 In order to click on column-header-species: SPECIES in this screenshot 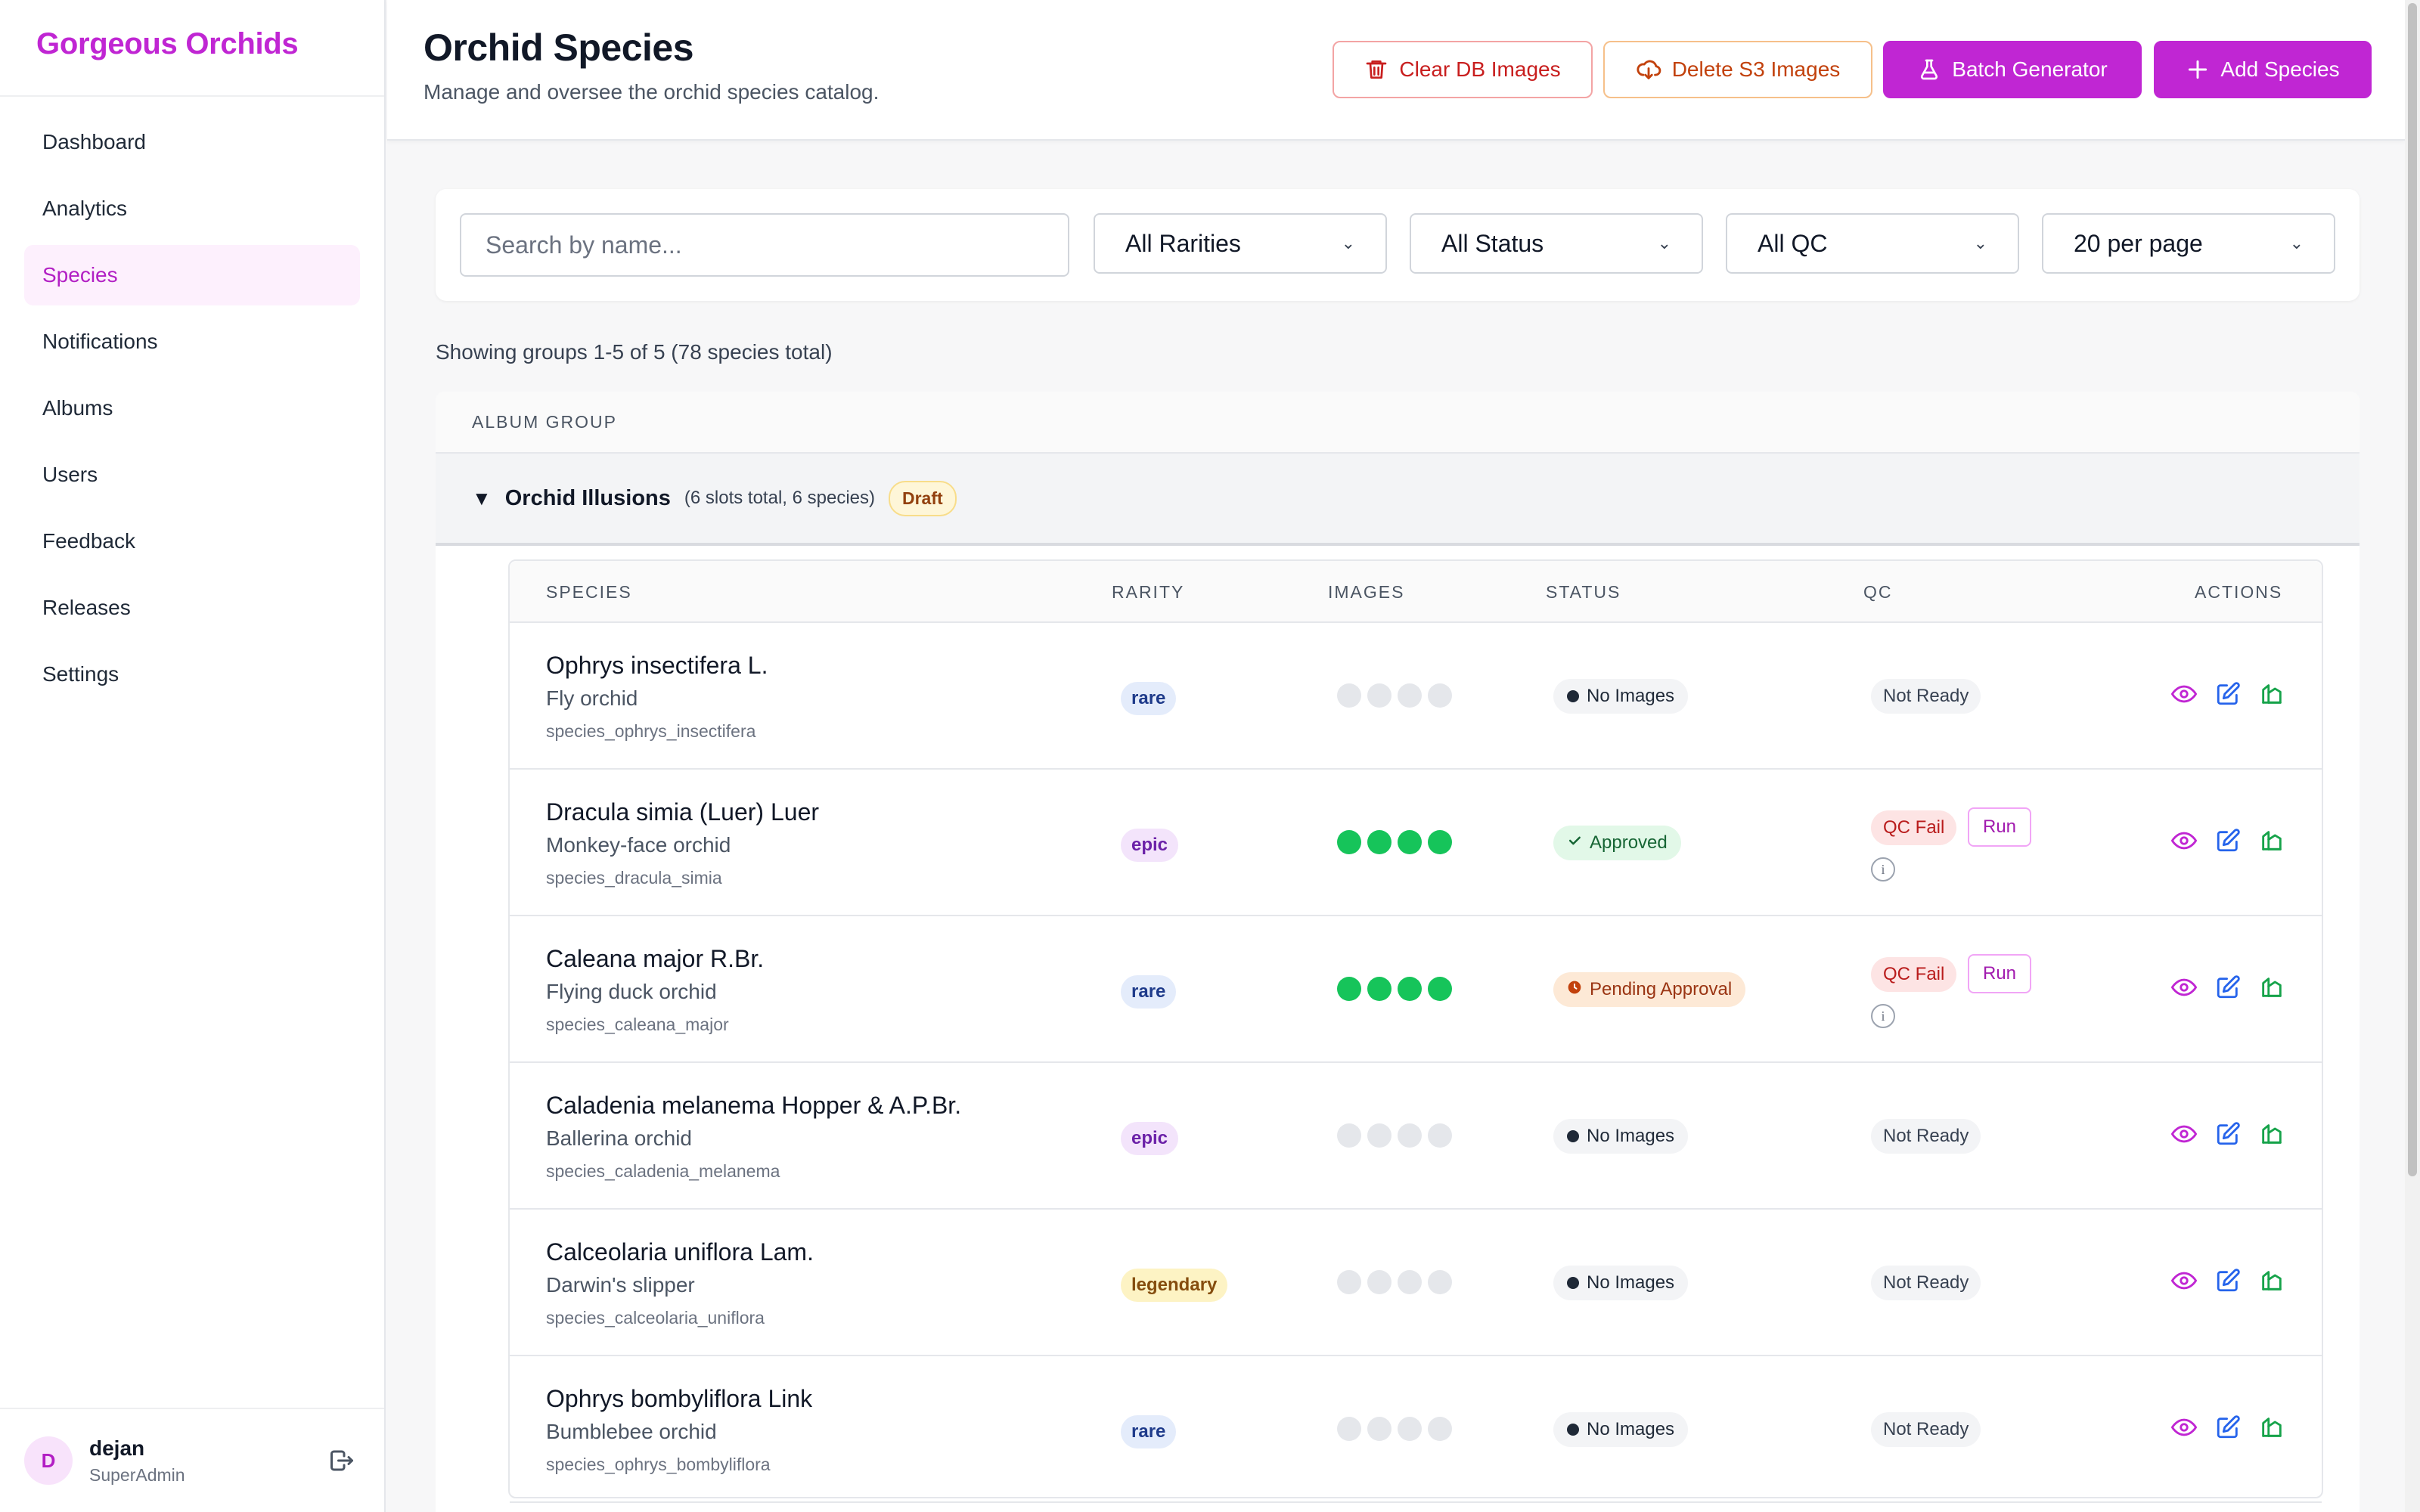, I will do `click(589, 592)`.